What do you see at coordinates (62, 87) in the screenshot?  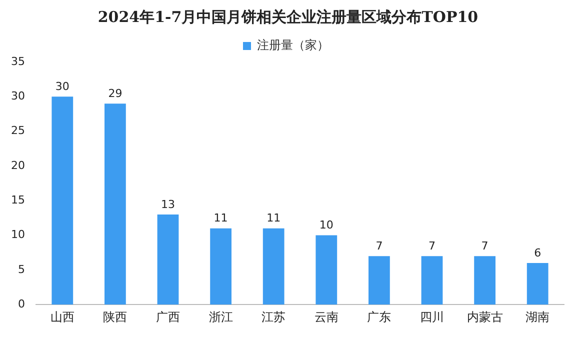 I see `data-label: 30` at bounding box center [62, 87].